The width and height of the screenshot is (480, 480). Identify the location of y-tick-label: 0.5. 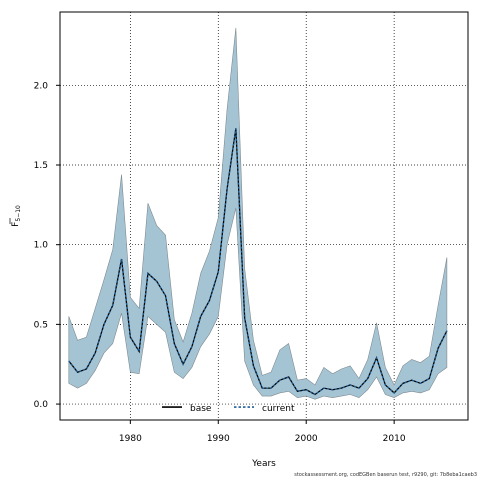
(41, 325).